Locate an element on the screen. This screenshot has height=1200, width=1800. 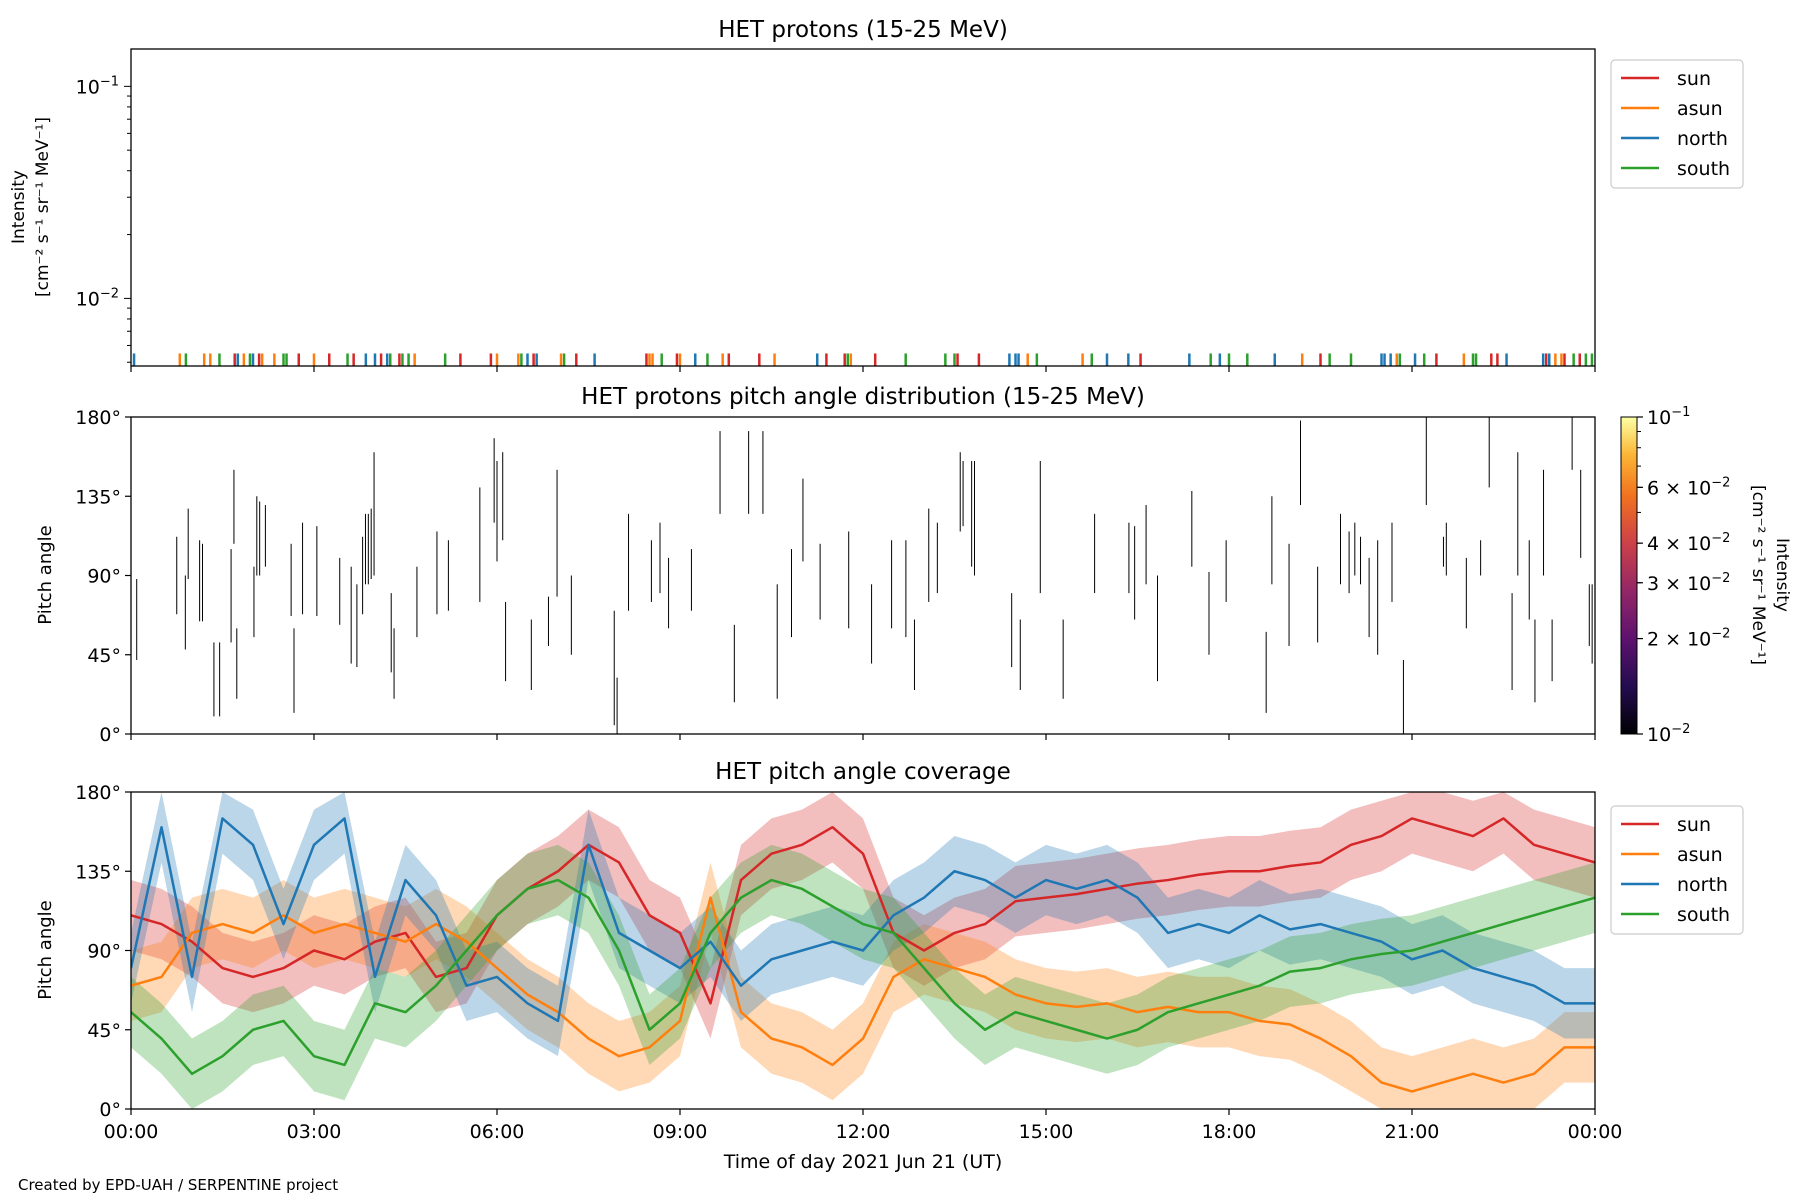
coverage-line-asun is located at coordinates (863, 994).